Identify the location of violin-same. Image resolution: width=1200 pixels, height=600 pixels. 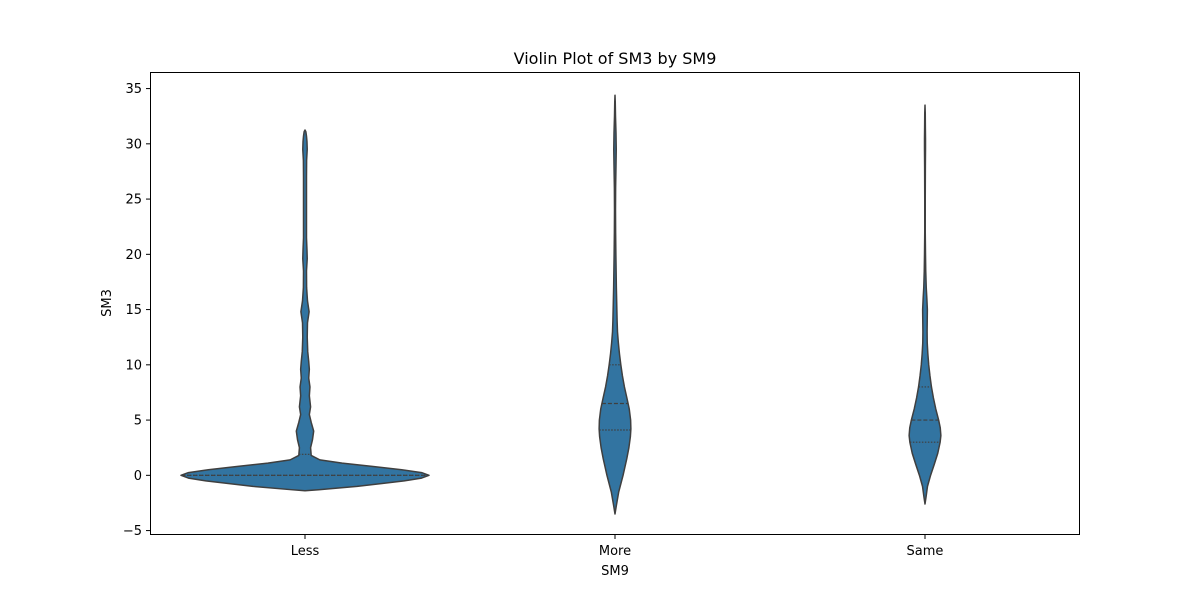
(925, 304).